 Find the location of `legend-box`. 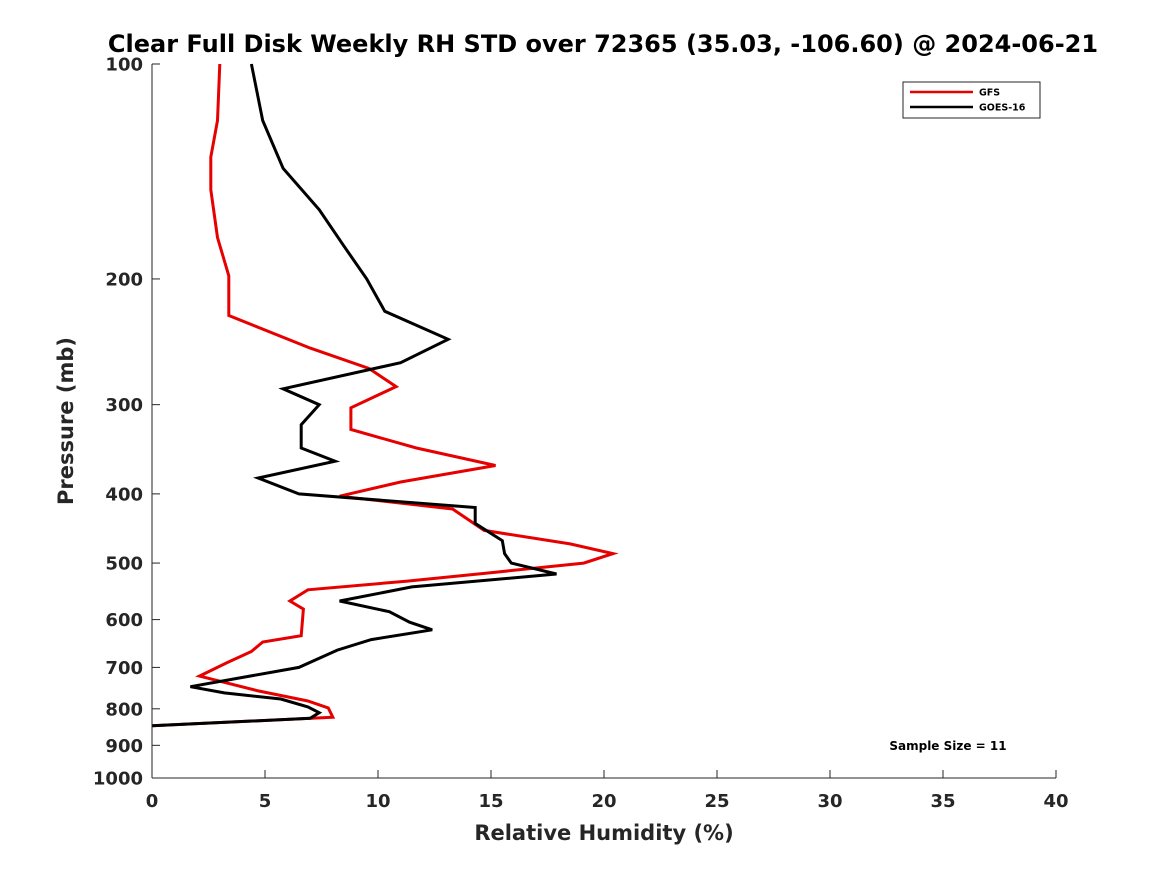

legend-box is located at coordinates (971, 100).